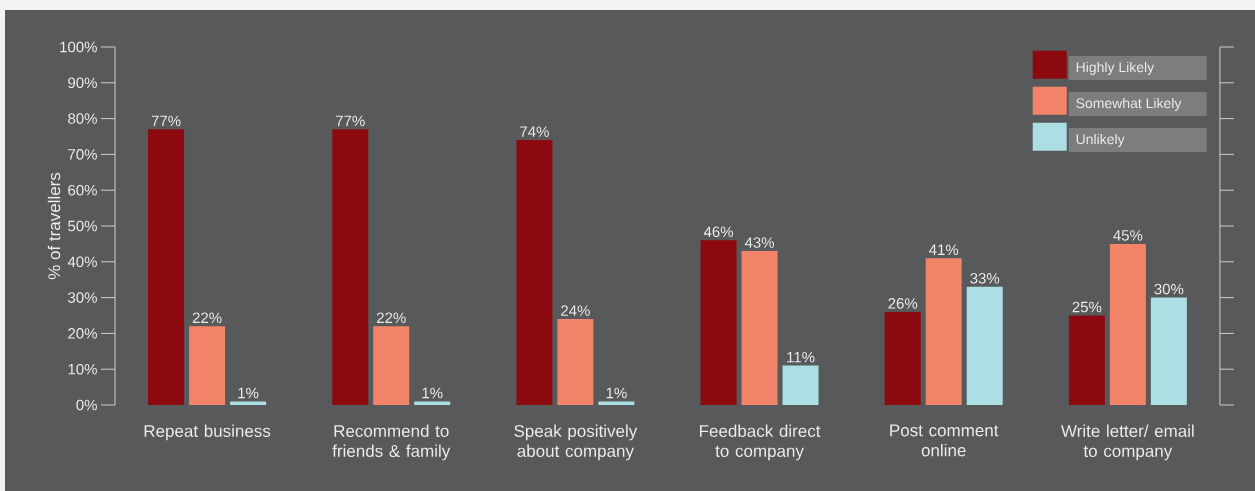  I want to click on x-tick-label: Post comment online, so click(944, 440).